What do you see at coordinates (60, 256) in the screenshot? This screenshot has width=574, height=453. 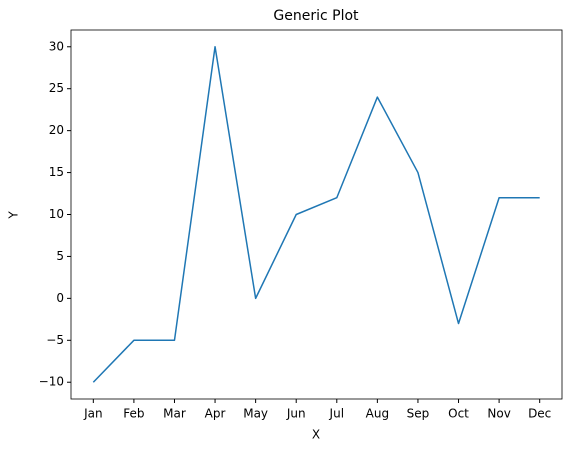 I see `y-tick-label: 5` at bounding box center [60, 256].